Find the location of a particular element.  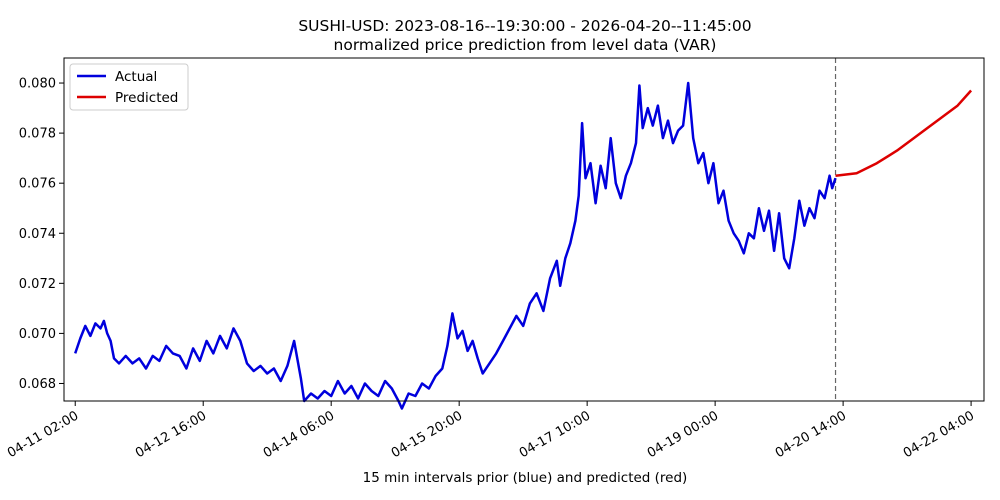

y-tick-label: 0.074 is located at coordinates (37, 234).